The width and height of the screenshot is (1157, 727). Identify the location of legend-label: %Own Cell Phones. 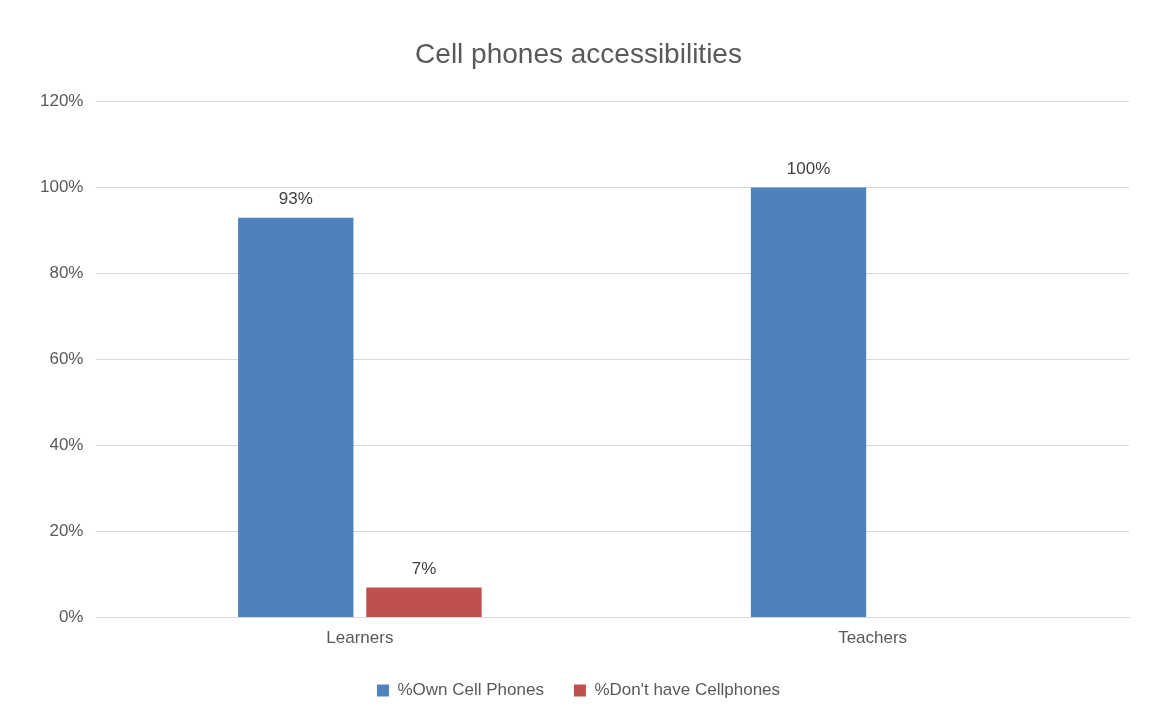
(470, 690).